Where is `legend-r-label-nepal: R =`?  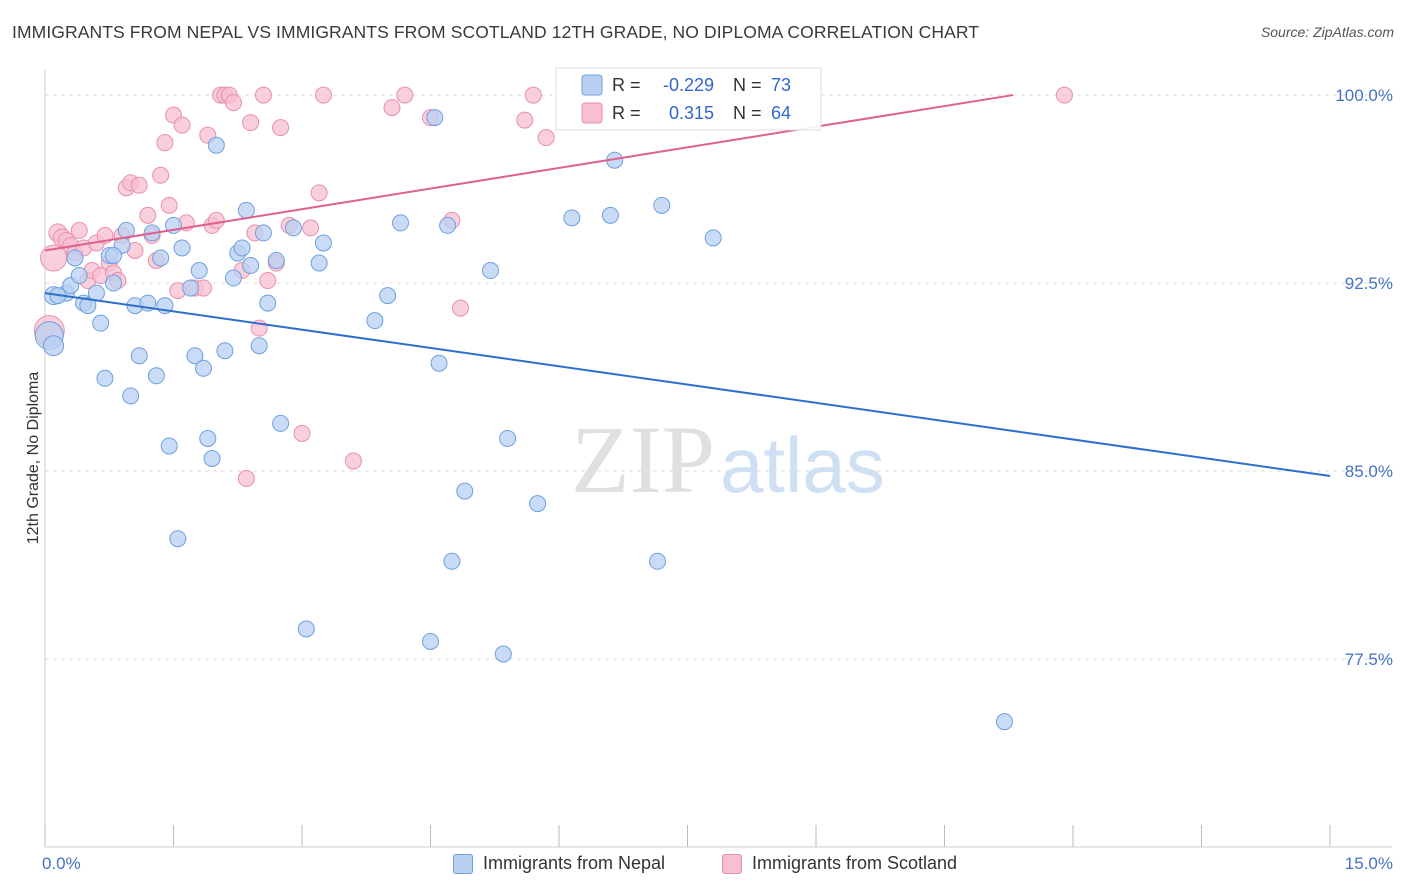
legend-r-label-nepal: R = is located at coordinates (626, 85).